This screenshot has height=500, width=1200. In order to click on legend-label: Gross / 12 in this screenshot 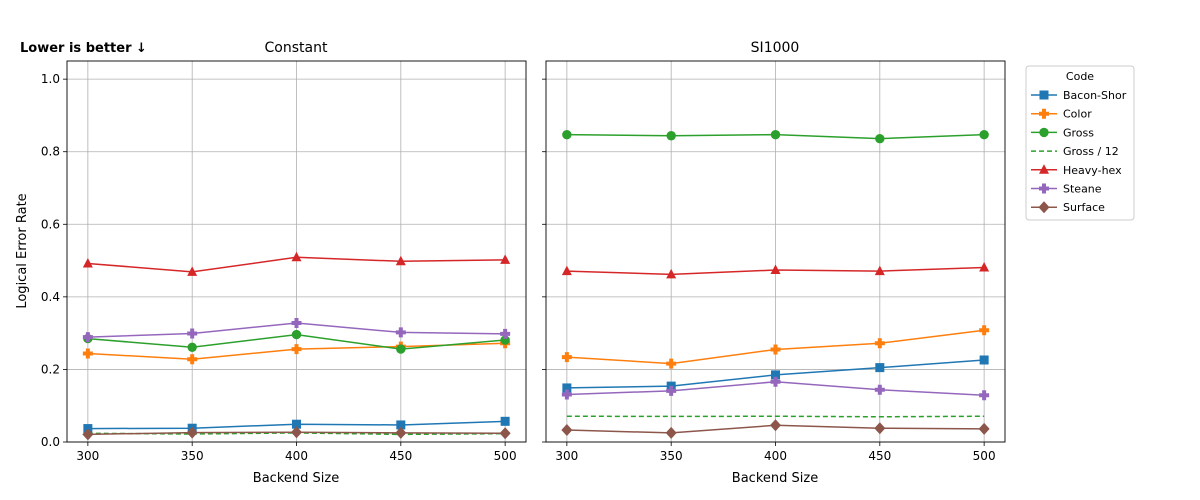, I will do `click(1091, 151)`.